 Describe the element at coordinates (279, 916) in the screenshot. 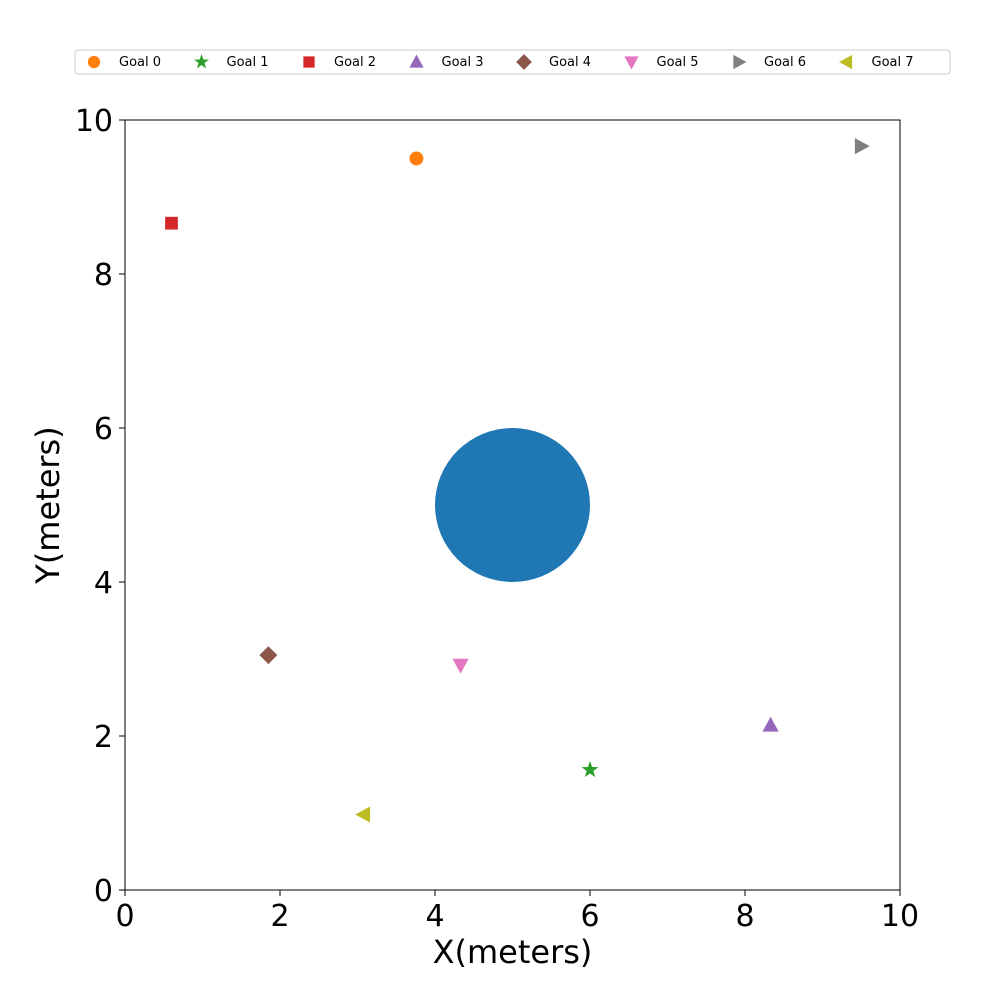

I see `x-tick-label: 2` at that location.